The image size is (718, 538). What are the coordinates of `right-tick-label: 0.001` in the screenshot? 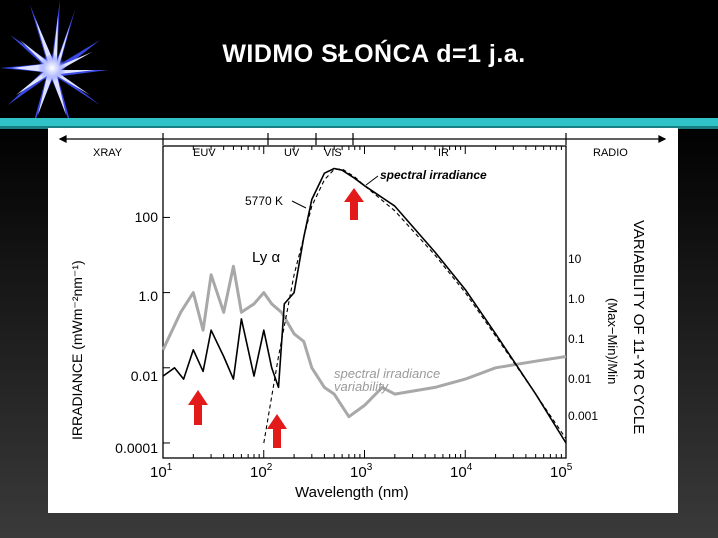 It's located at (583, 416).